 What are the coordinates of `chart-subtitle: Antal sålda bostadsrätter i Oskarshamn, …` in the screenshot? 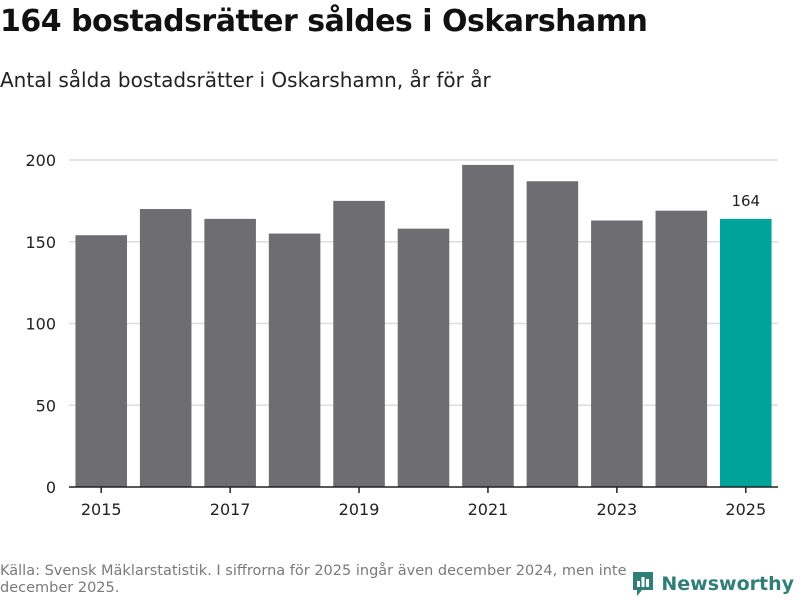 It's located at (245, 80).